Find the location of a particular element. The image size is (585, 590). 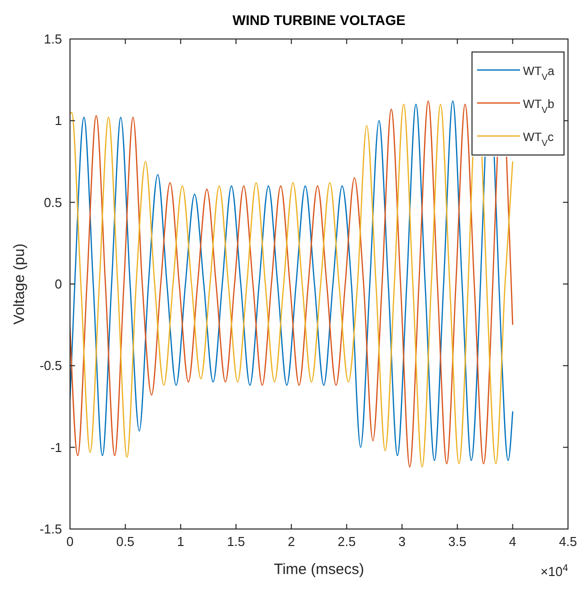

x-axis-title: Time (msecs) is located at coordinates (319, 569).